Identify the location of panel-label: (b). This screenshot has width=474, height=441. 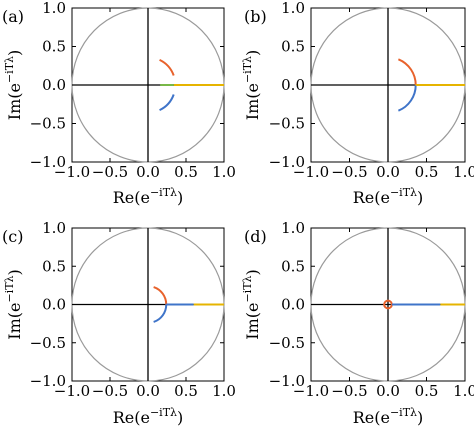
(255, 16).